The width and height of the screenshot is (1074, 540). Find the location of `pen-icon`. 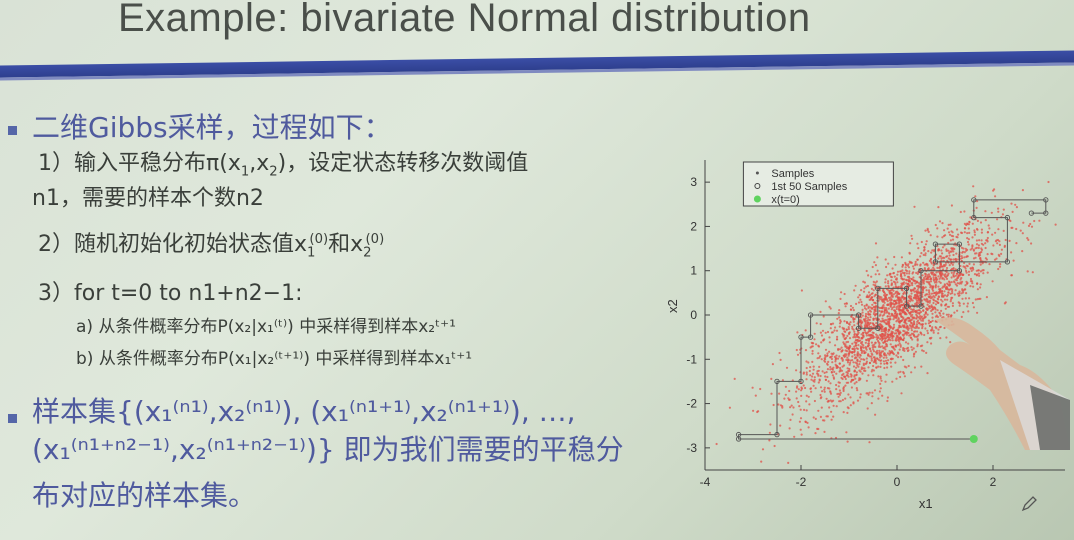

pen-icon is located at coordinates (1029, 504).